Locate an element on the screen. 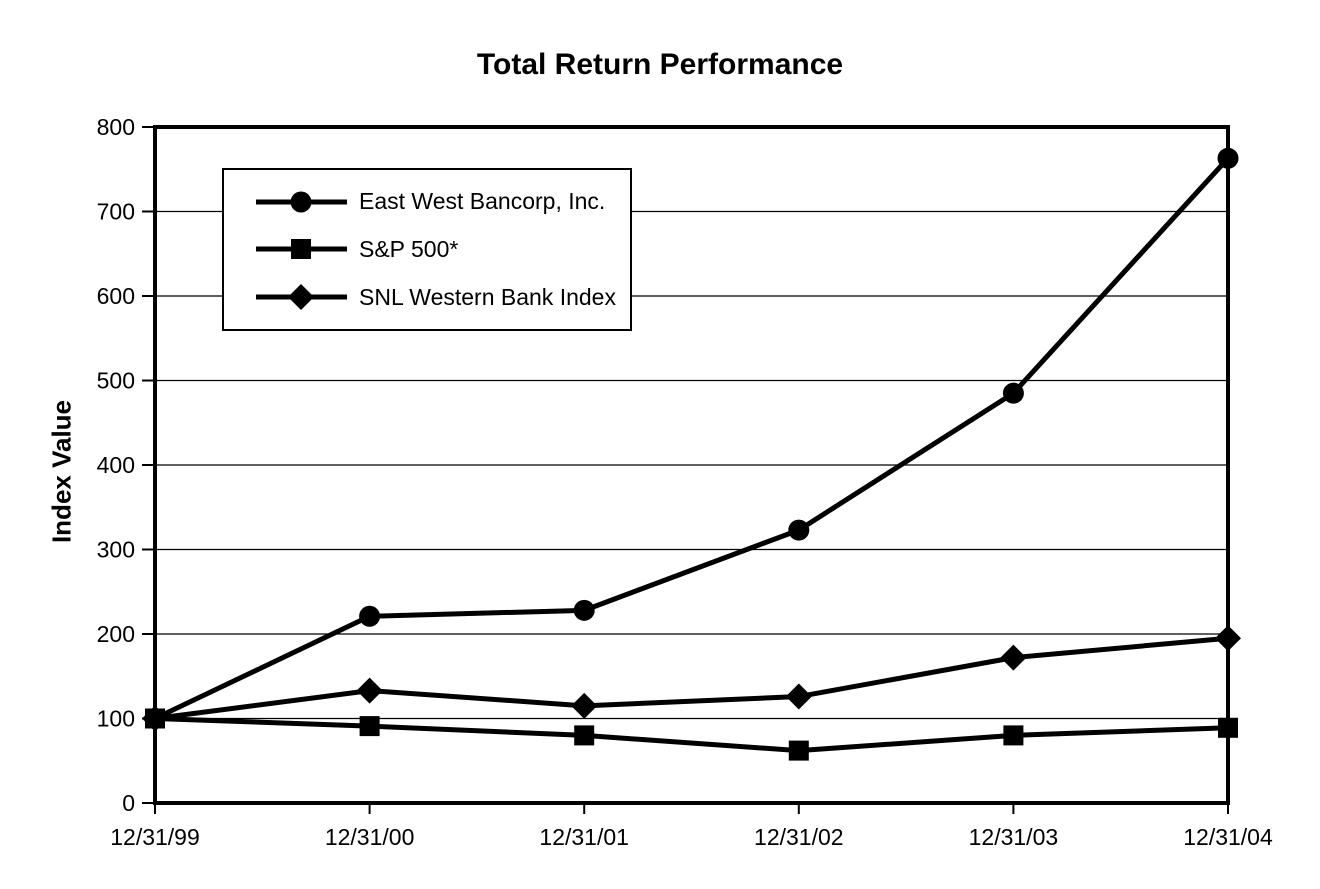 This screenshot has width=1320, height=889. legend-label-1: S&P 500* is located at coordinates (409, 248).